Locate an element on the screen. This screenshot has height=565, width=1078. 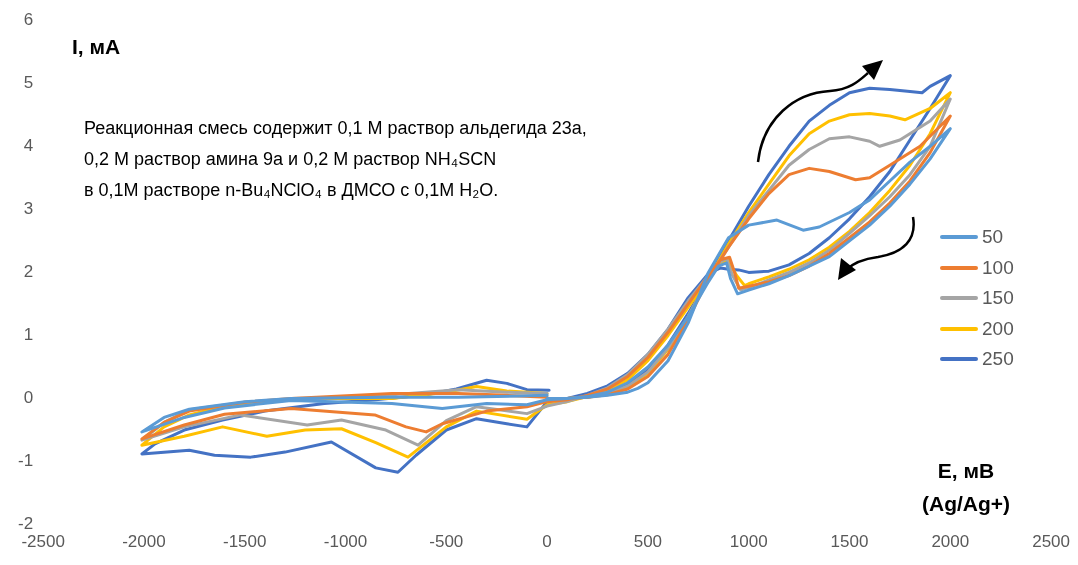
annotation: Реакционная смесь содержит 0,1 М раствор альдегида 23а, is located at coordinates (335, 128).